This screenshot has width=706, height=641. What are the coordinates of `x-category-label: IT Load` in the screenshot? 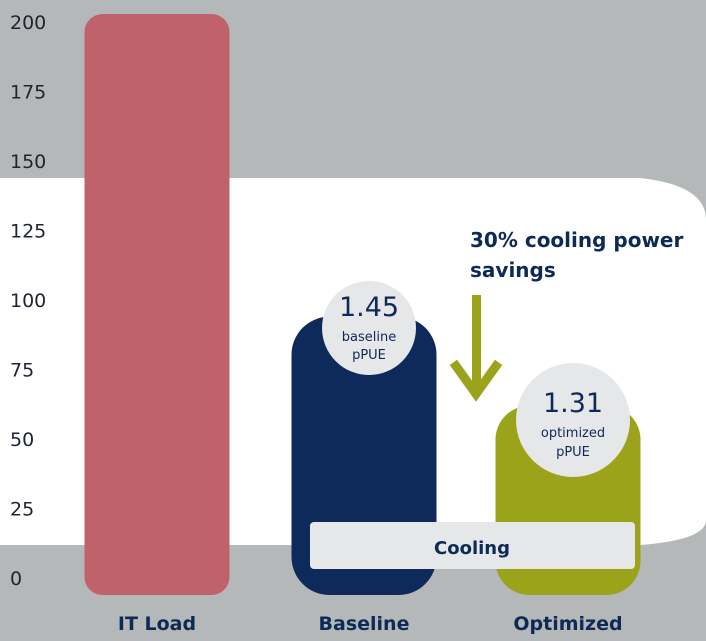 It's located at (157, 624).